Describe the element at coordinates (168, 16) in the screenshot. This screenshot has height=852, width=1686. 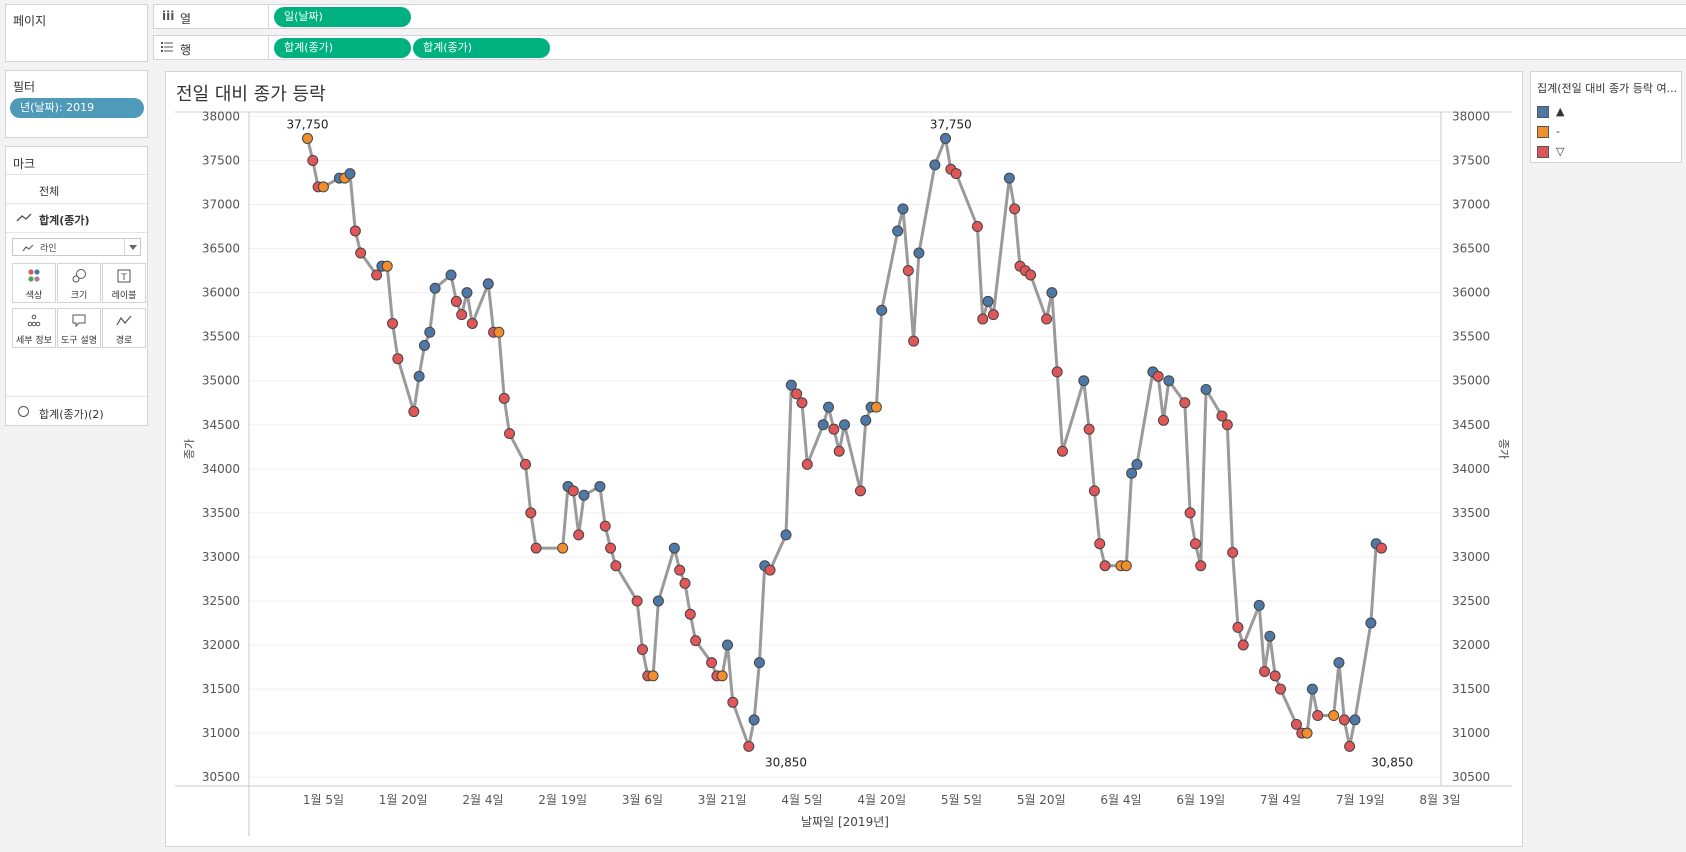
I see `columns-icon: iii` at that location.